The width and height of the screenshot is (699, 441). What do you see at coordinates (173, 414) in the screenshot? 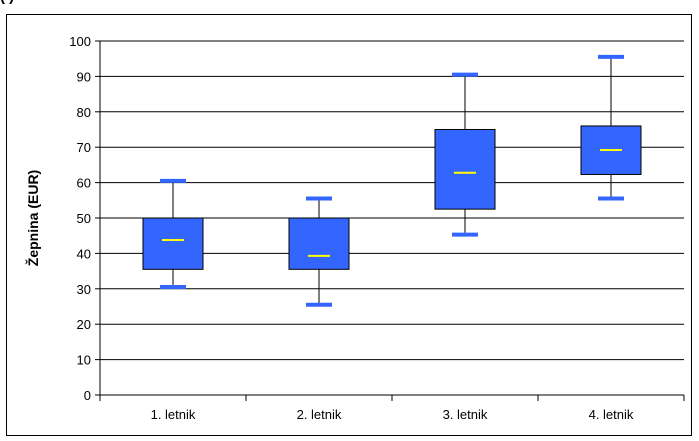
I see `x-tick-label: 1. letnik` at bounding box center [173, 414].